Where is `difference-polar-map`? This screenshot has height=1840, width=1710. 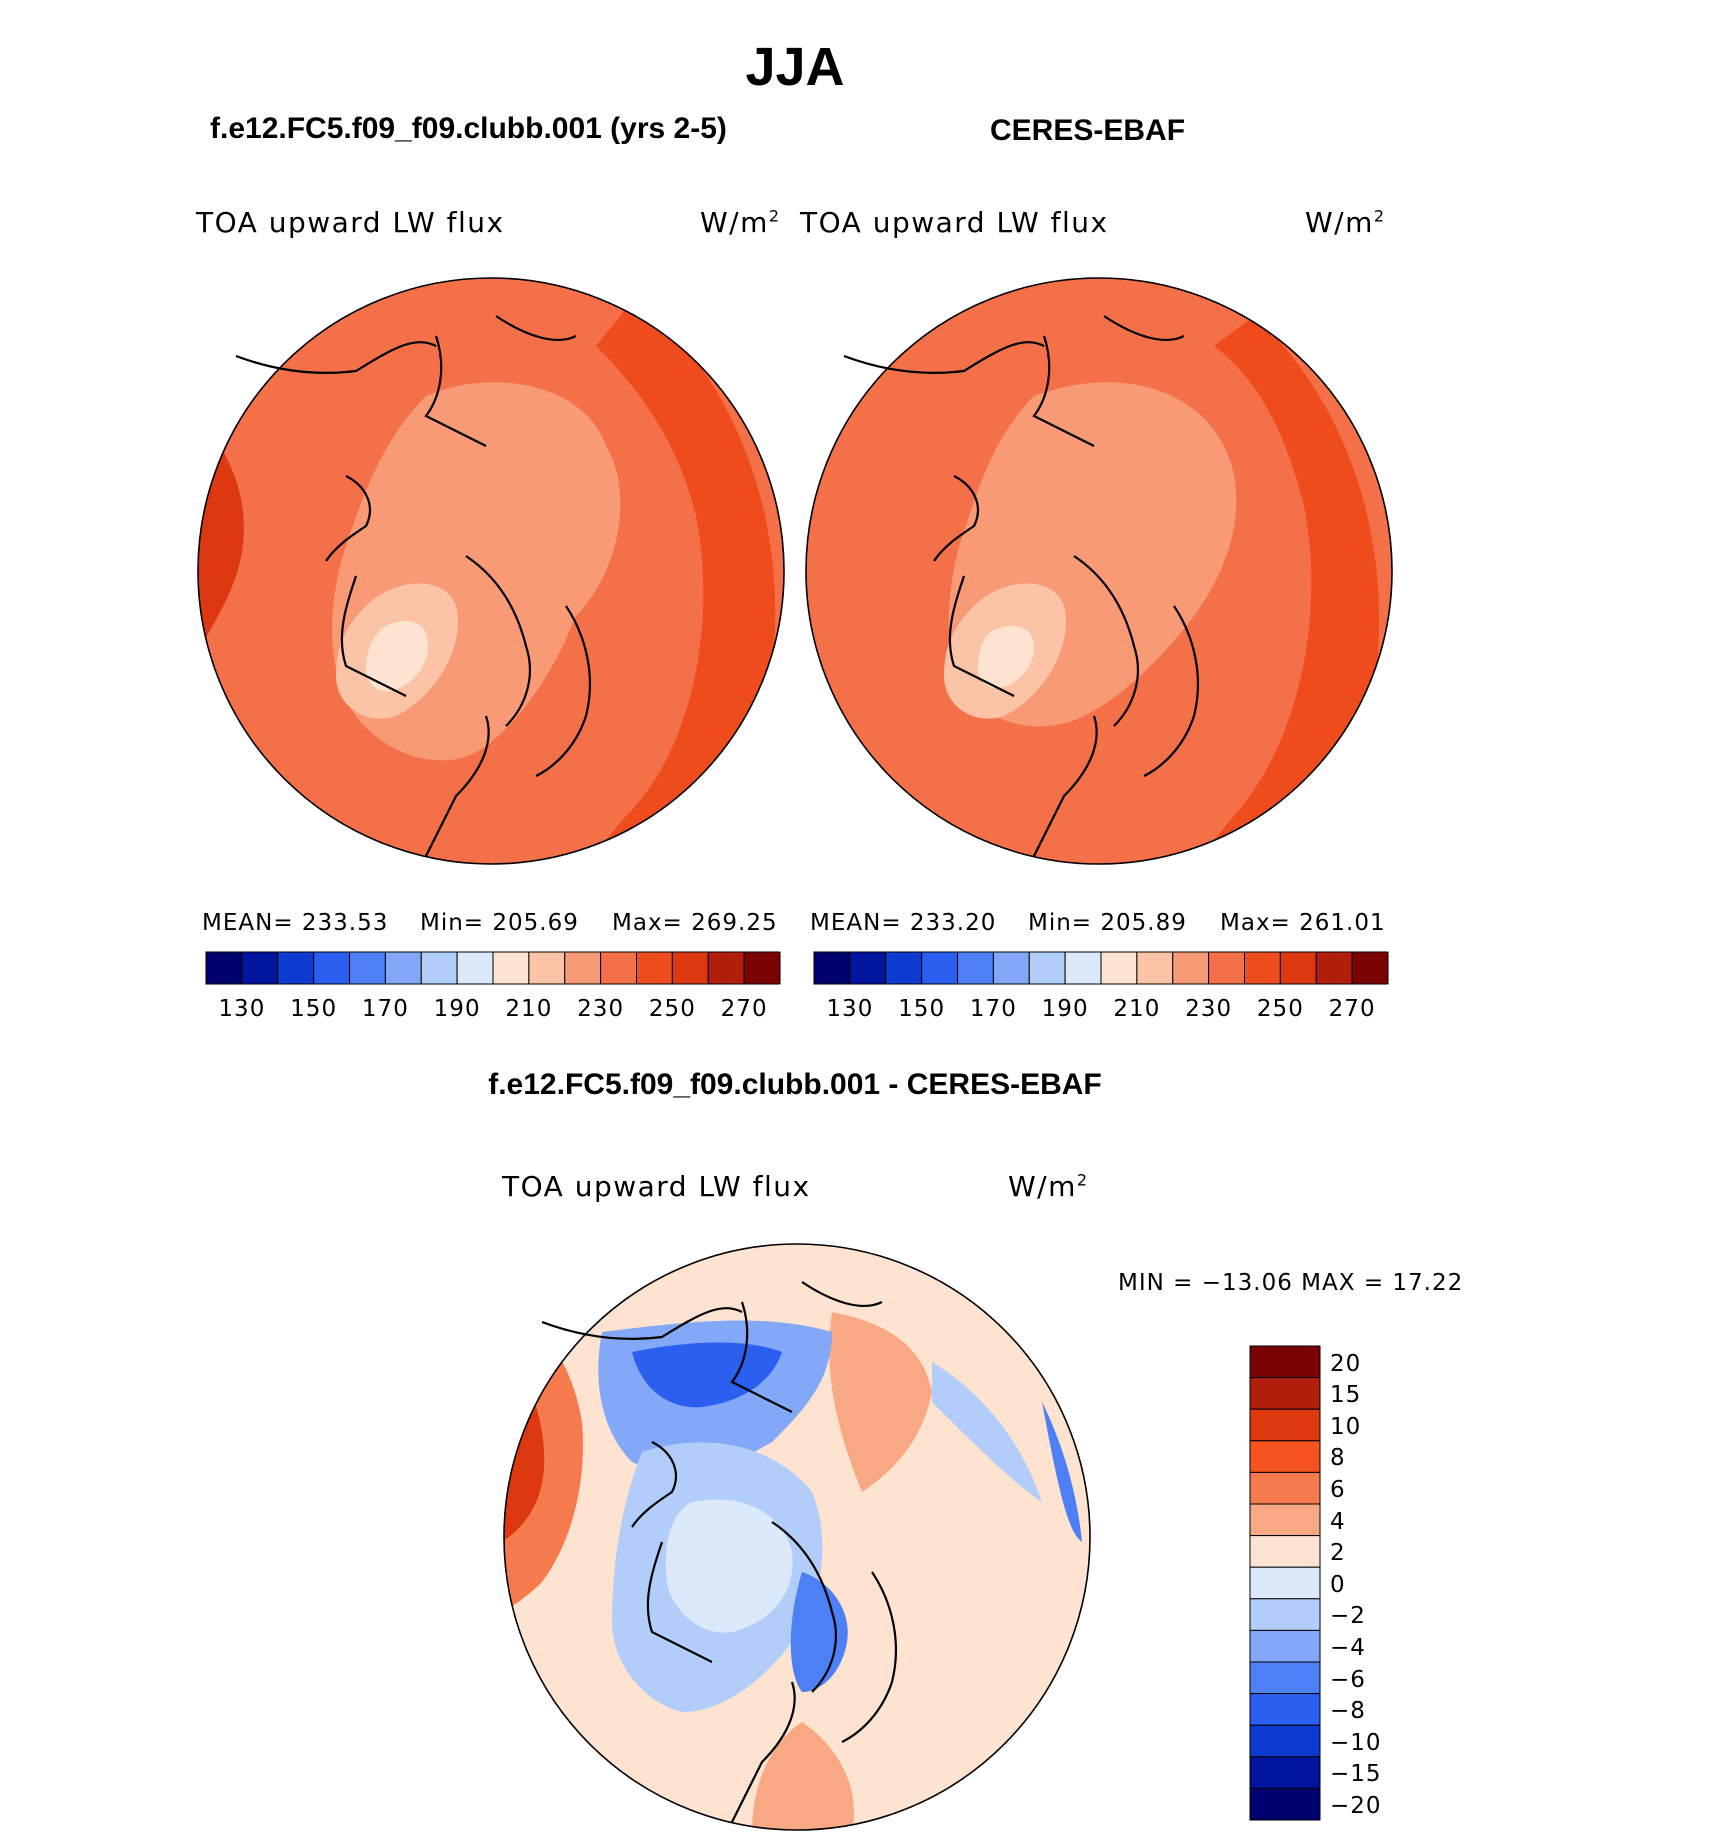
difference-polar-map is located at coordinates (797, 1537).